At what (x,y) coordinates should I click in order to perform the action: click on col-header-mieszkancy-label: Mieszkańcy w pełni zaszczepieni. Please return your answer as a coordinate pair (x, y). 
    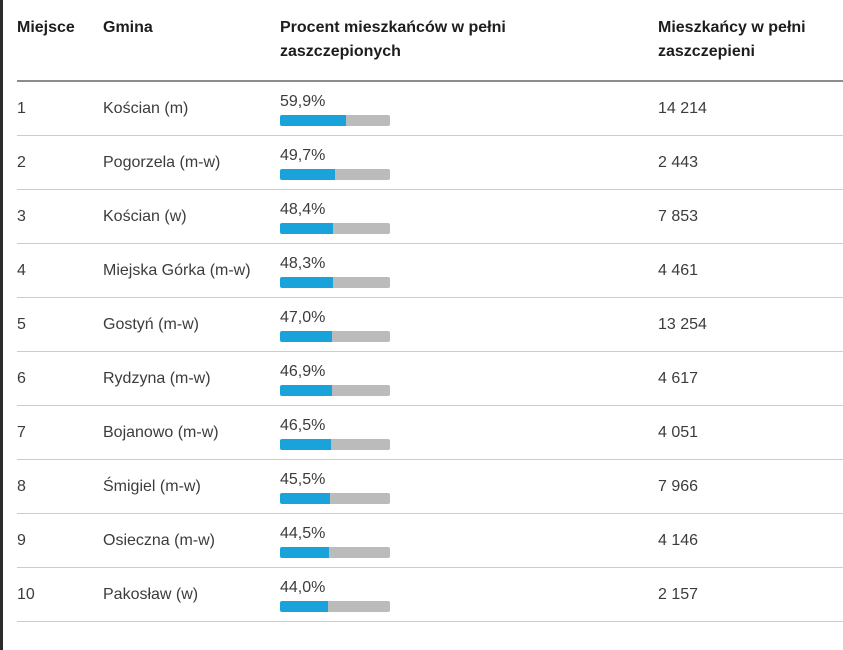
    Looking at the image, I should click on (732, 39).